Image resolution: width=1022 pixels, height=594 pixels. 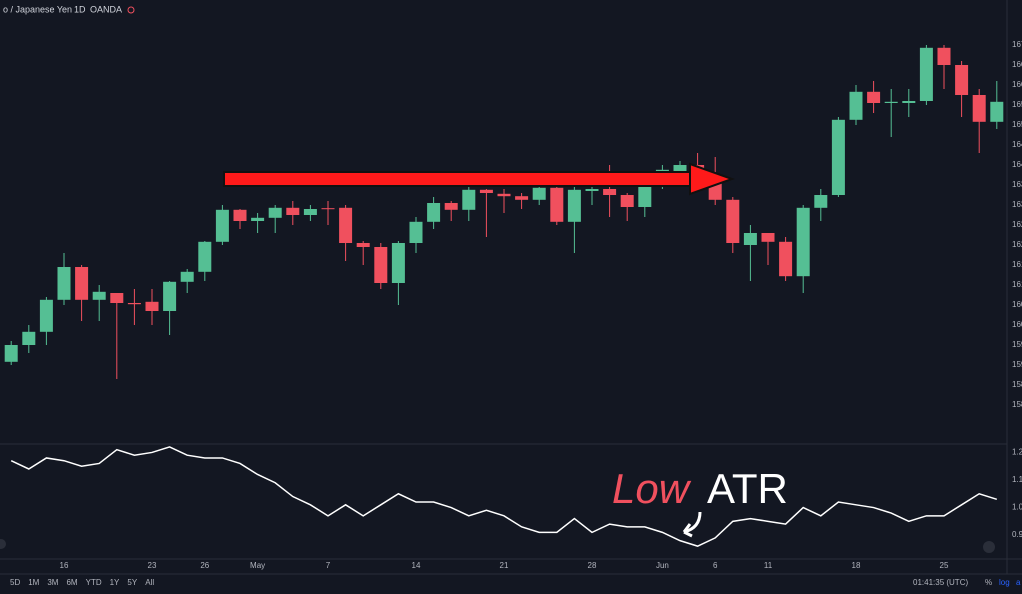 What do you see at coordinates (1017, 104) in the screenshot?
I see `y-tick-label: 165.5` at bounding box center [1017, 104].